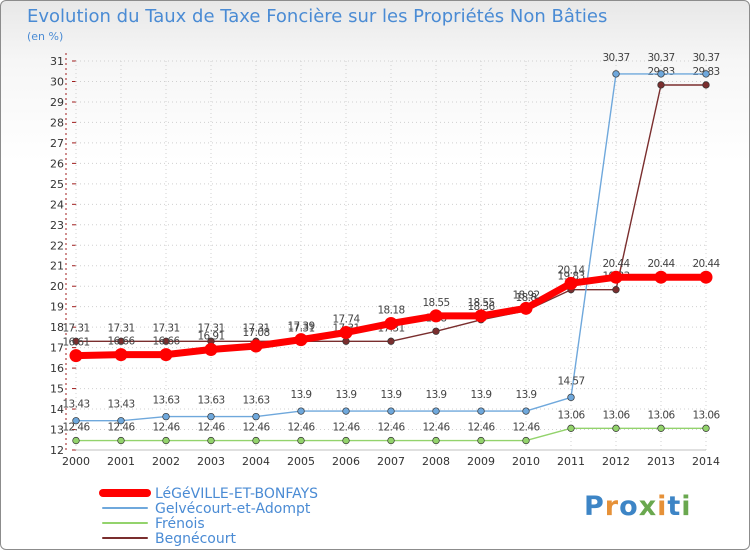 This screenshot has height=550, width=750. I want to click on y-tick-label: 30, so click(57, 81).